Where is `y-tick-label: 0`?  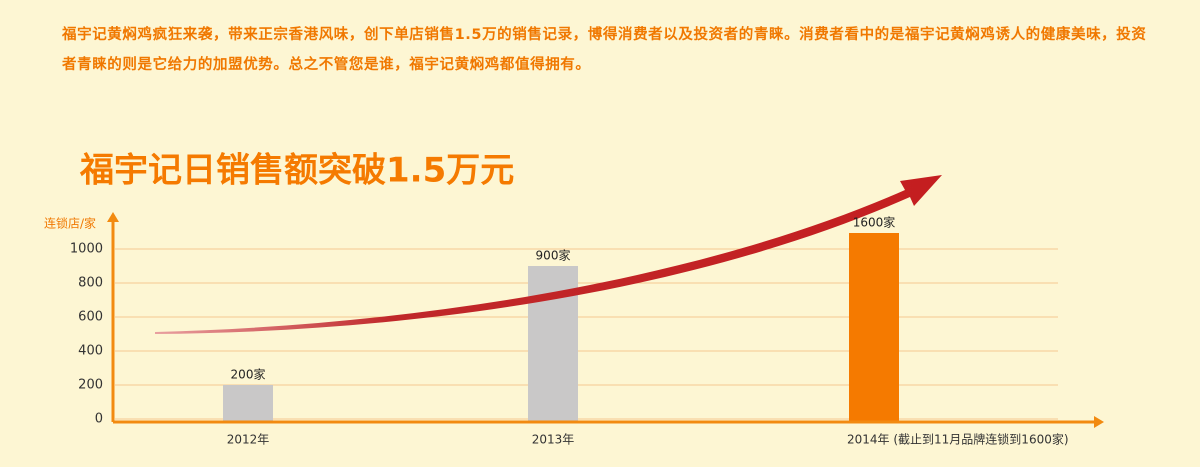 y-tick-label: 0 is located at coordinates (99, 419).